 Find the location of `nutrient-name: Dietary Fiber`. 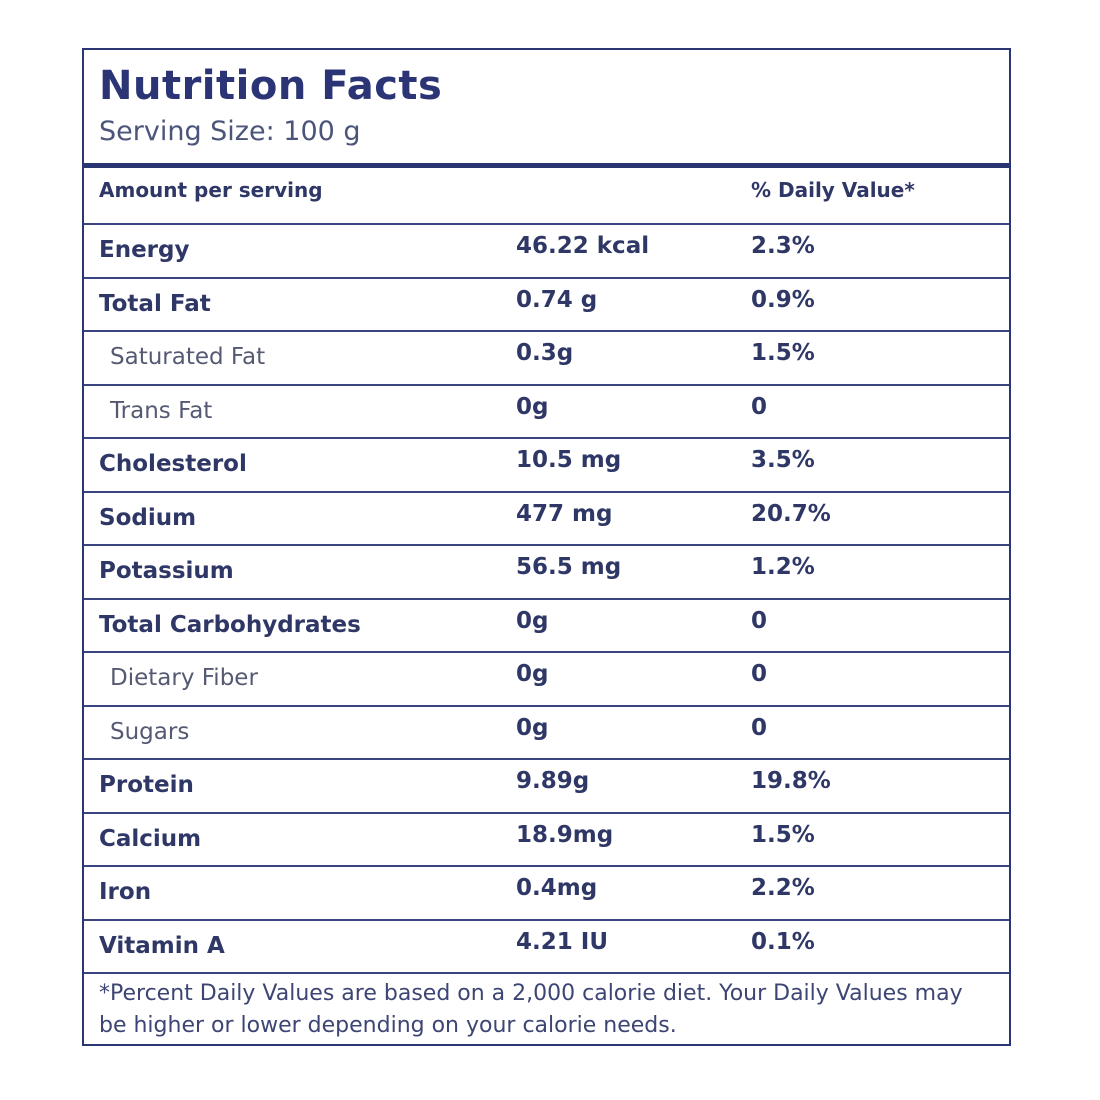

nutrient-name: Dietary Fiber is located at coordinates (184, 678).